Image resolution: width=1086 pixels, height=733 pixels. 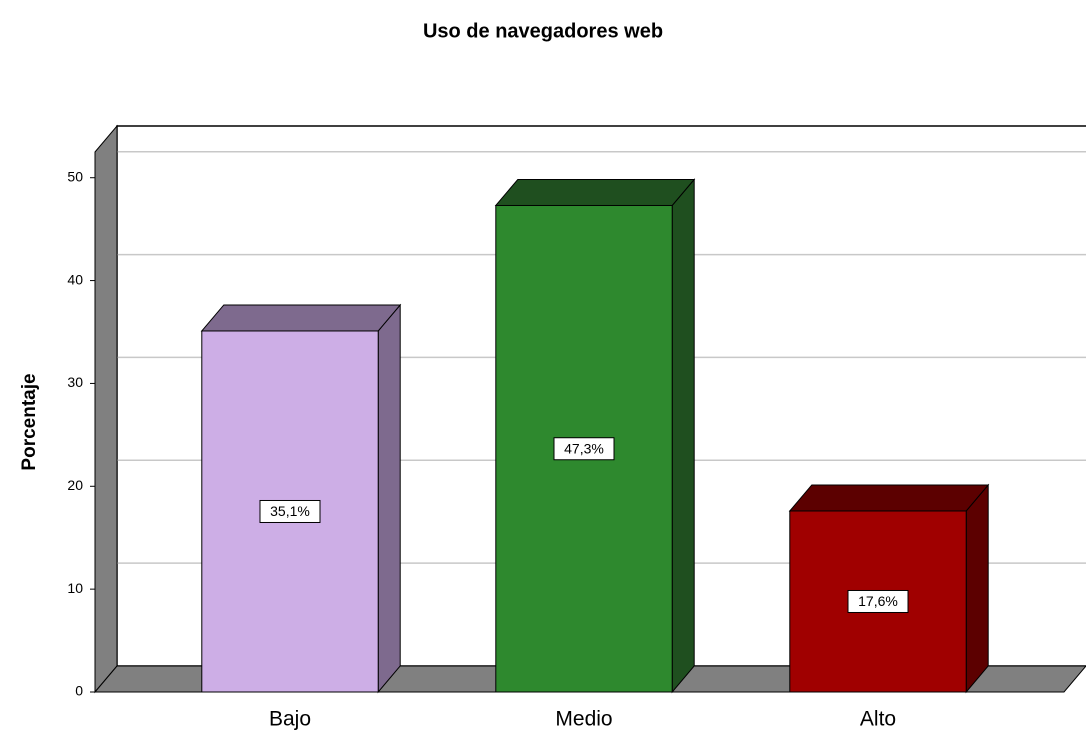 I want to click on y-tick-label: 10, so click(x=75, y=588).